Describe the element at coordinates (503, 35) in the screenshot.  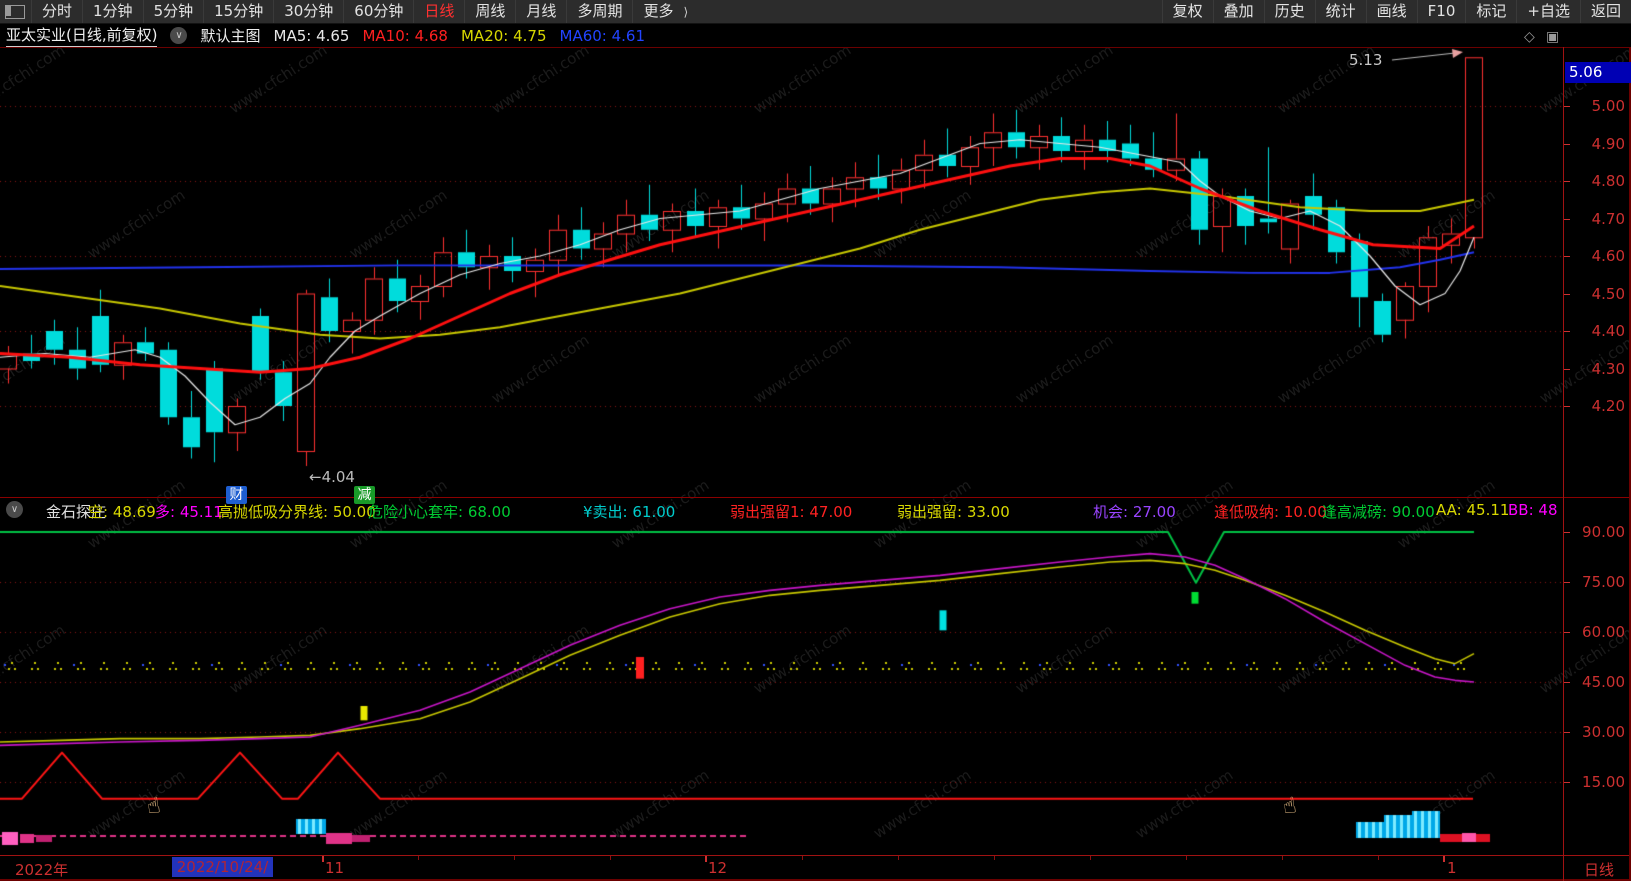
I see `ma-value-2: MA20: 4.75` at that location.